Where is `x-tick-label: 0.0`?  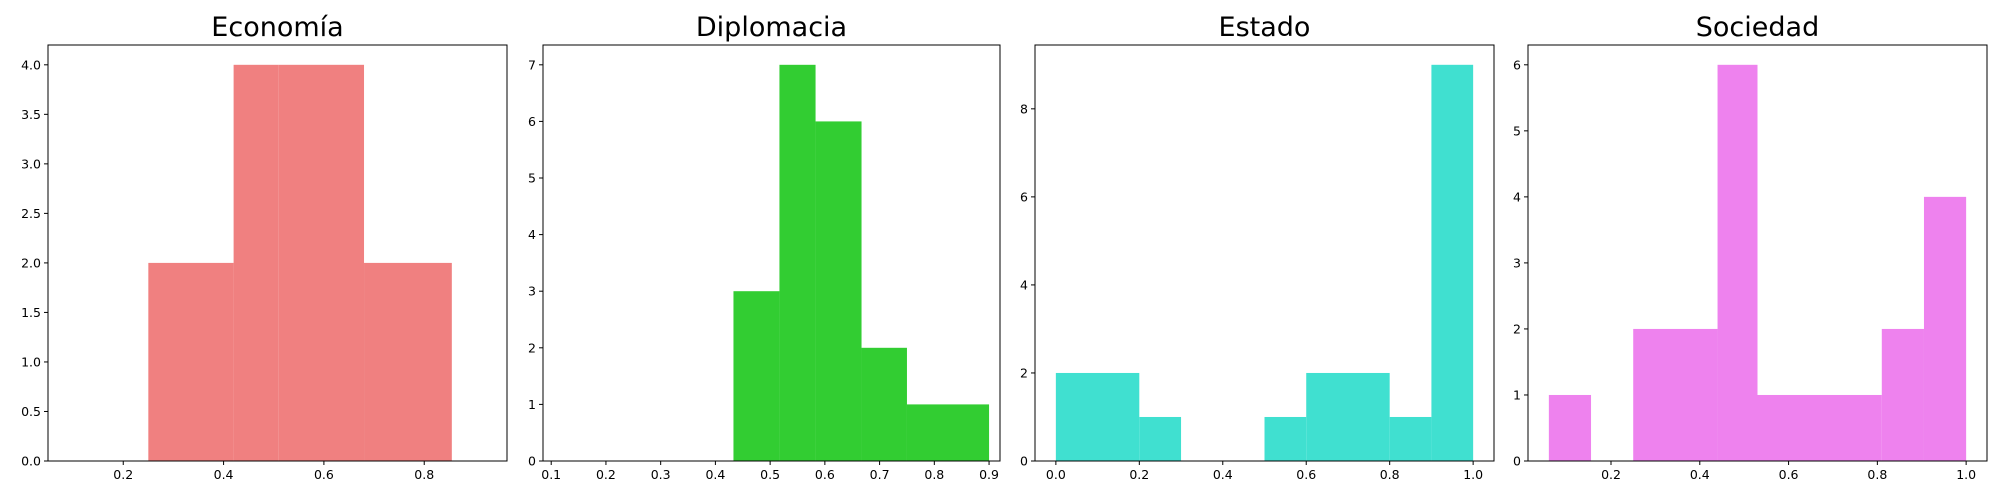 x-tick-label: 0.0 is located at coordinates (1056, 474).